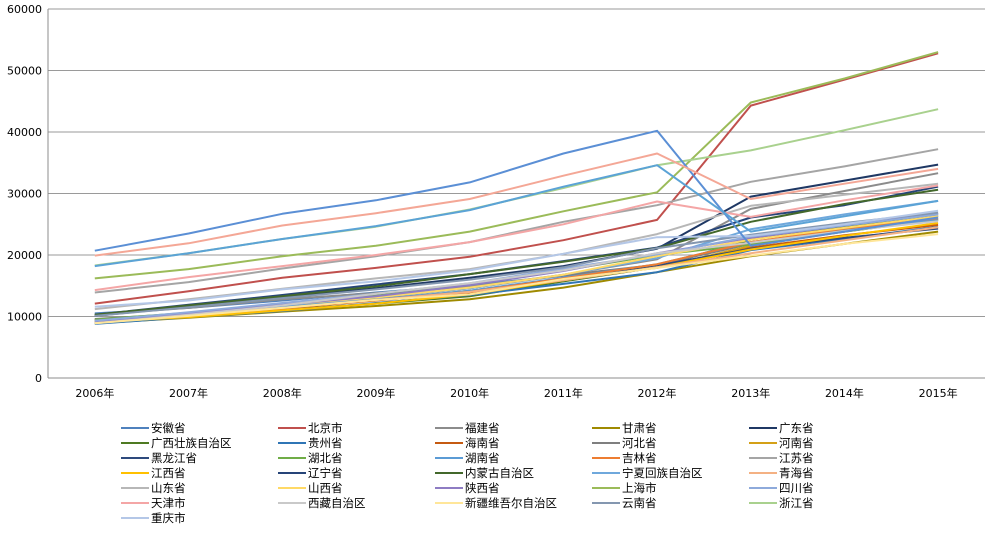 The height and width of the screenshot is (533, 998). I want to click on y-tick-label: 40000, so click(24, 132).